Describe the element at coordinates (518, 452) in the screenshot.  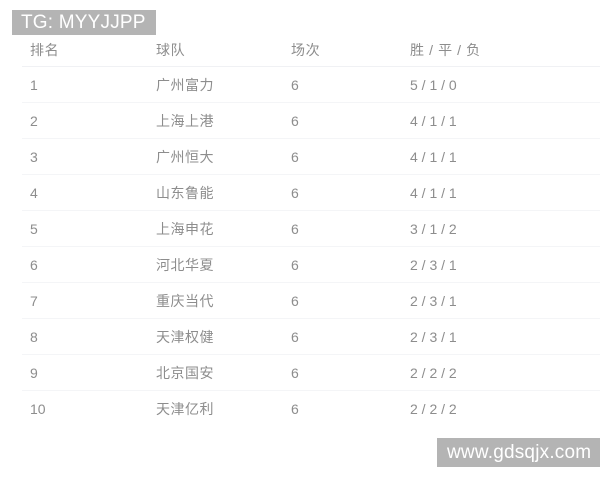
I see `bottom-watermark: www.gdsqjx.com` at that location.